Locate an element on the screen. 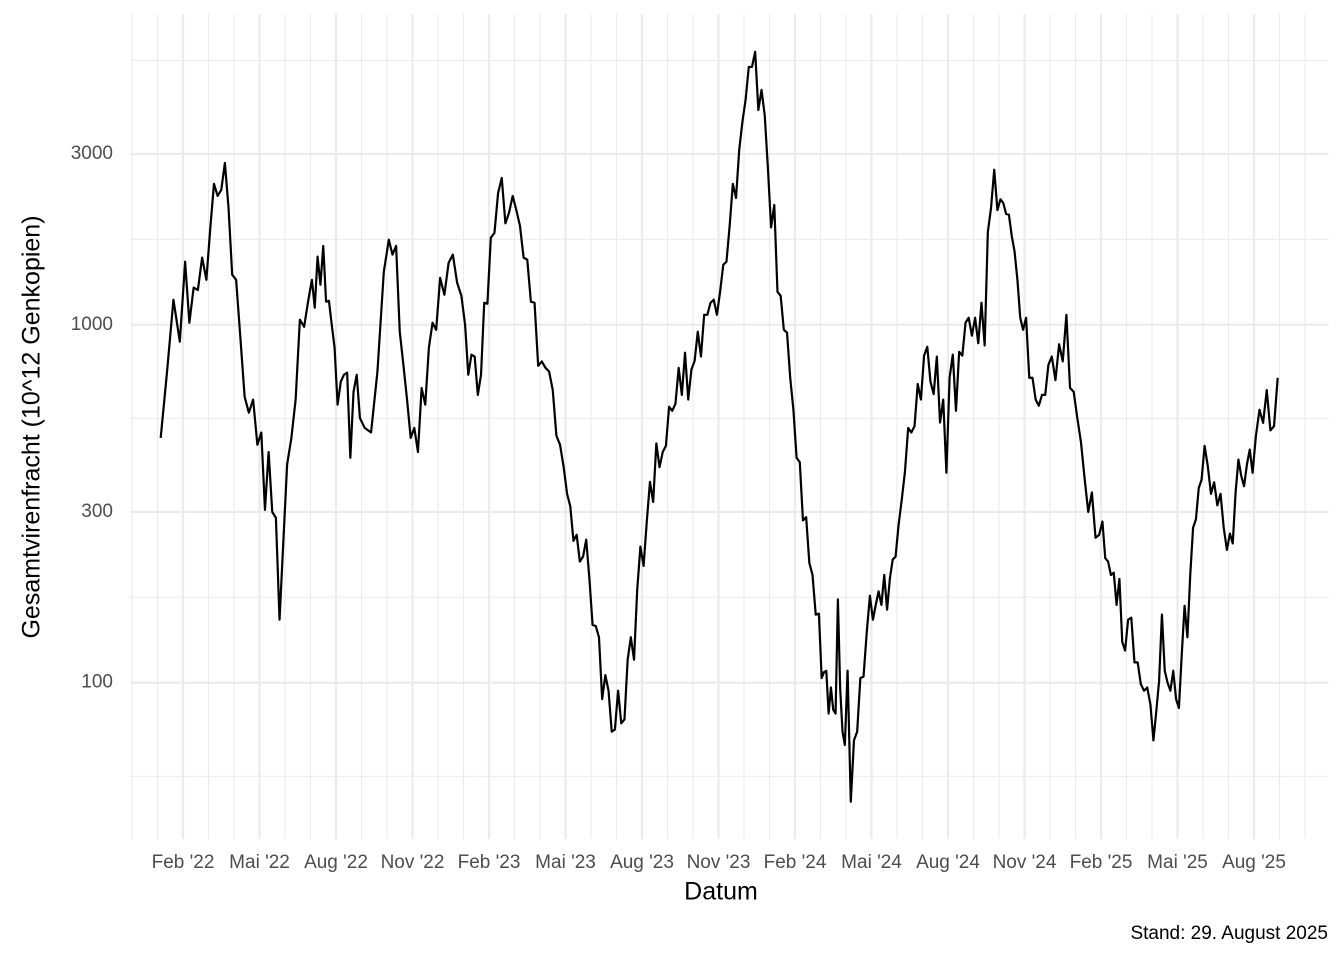 Image resolution: width=1344 pixels, height=960 pixels. x-tick-label: Nov '22 is located at coordinates (413, 862).